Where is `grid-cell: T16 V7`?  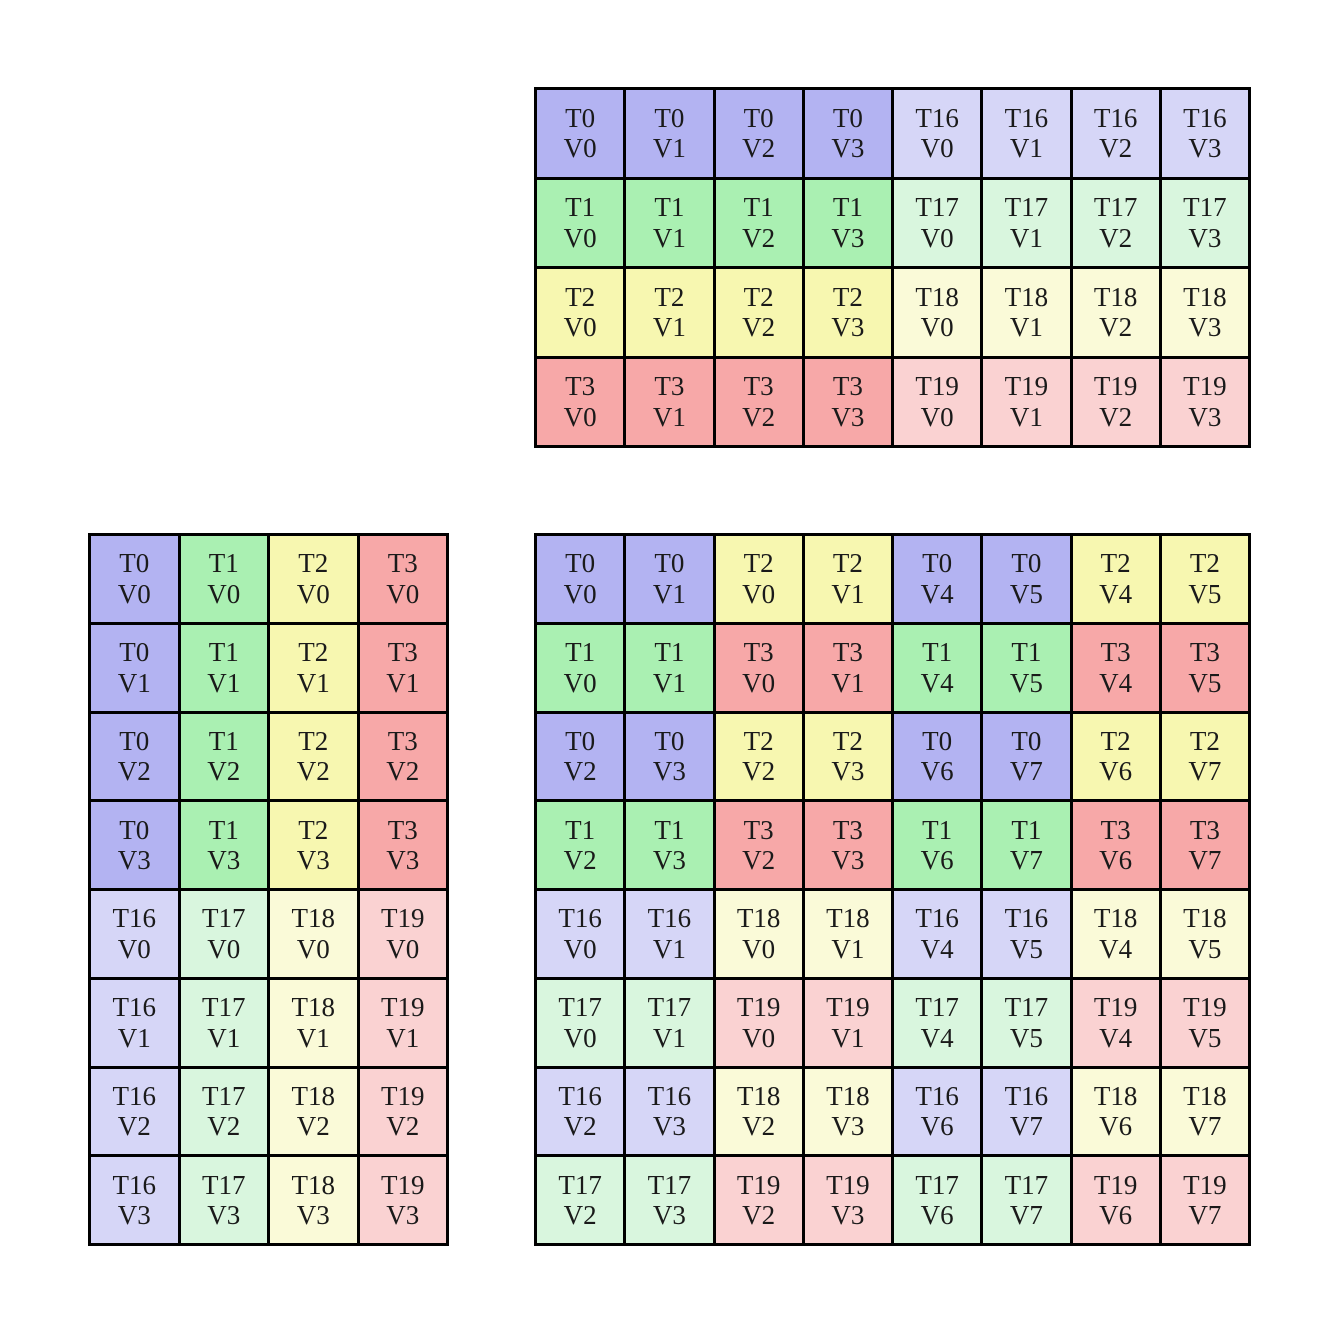 grid-cell: T16 V7 is located at coordinates (1026, 1111).